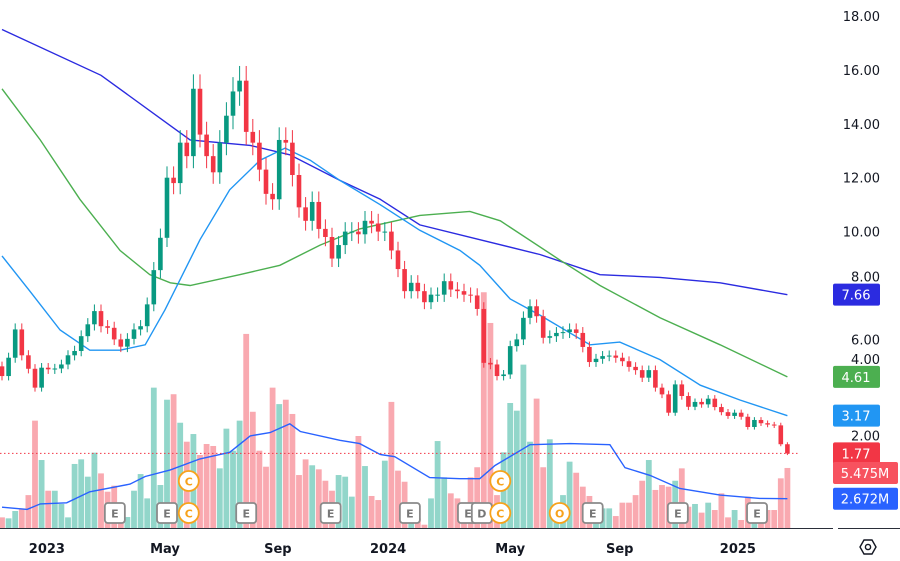 The width and height of the screenshot is (900, 561). Describe the element at coordinates (861, 125) in the screenshot. I see `price-tick-label: 14.00` at that location.